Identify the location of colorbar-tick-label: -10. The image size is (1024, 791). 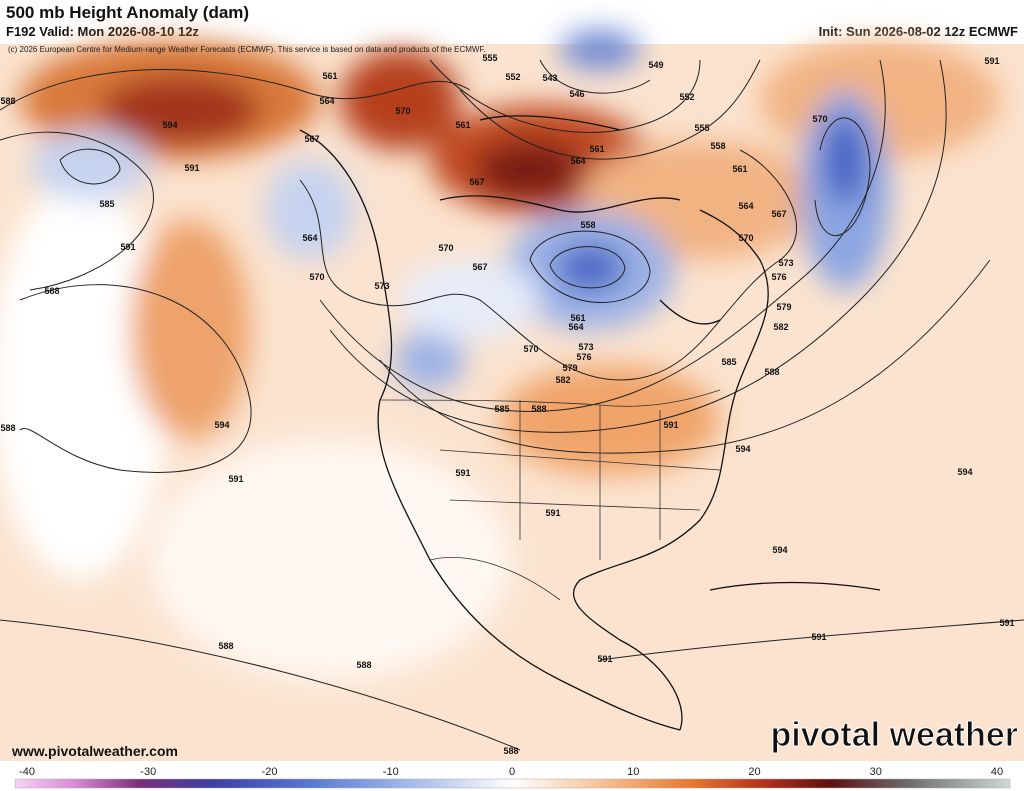
(391, 772).